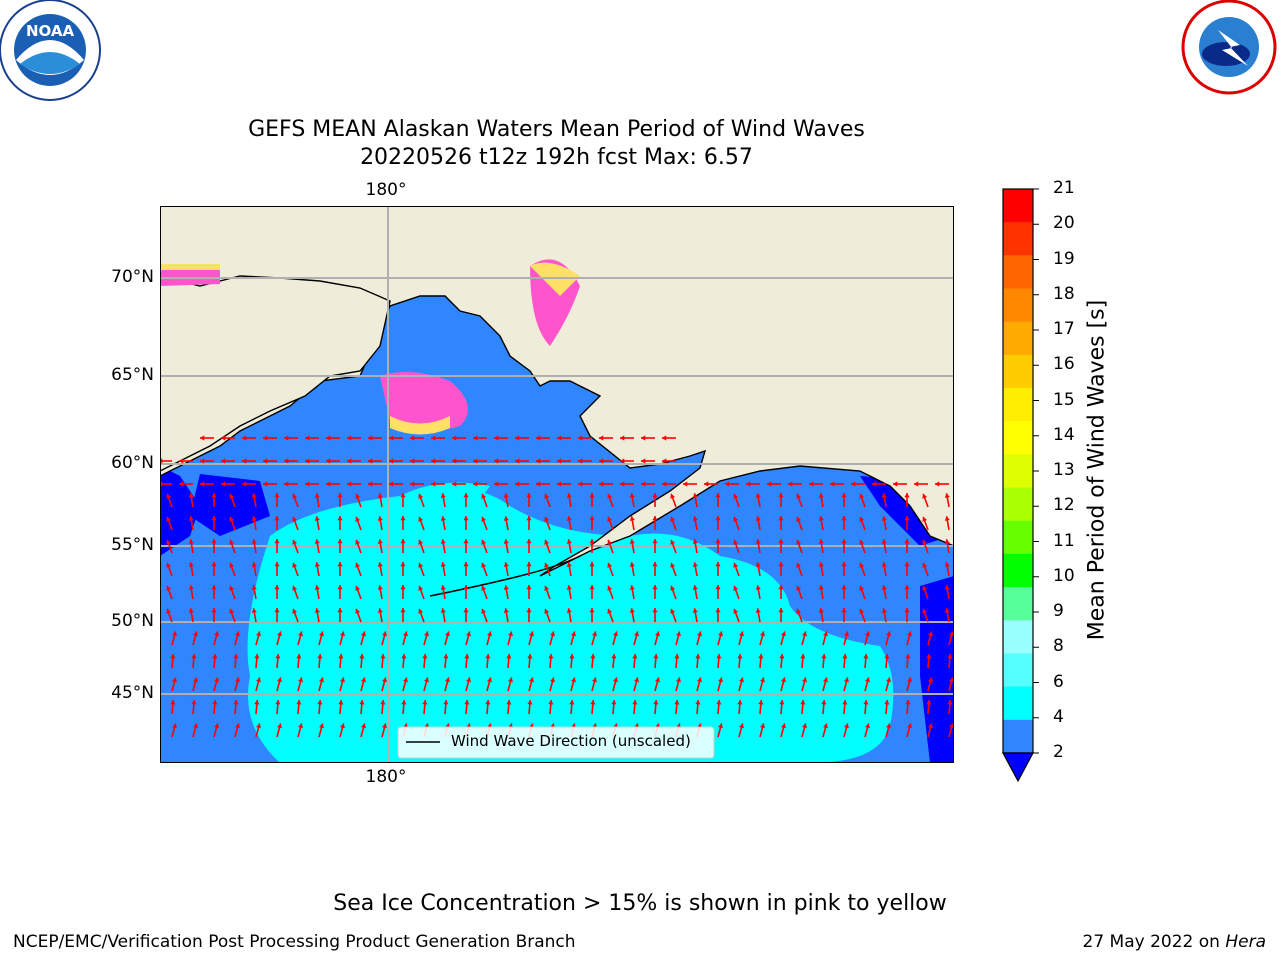 The width and height of the screenshot is (1280, 960). What do you see at coordinates (132, 463) in the screenshot?
I see `lat-label-60: 60°N` at bounding box center [132, 463].